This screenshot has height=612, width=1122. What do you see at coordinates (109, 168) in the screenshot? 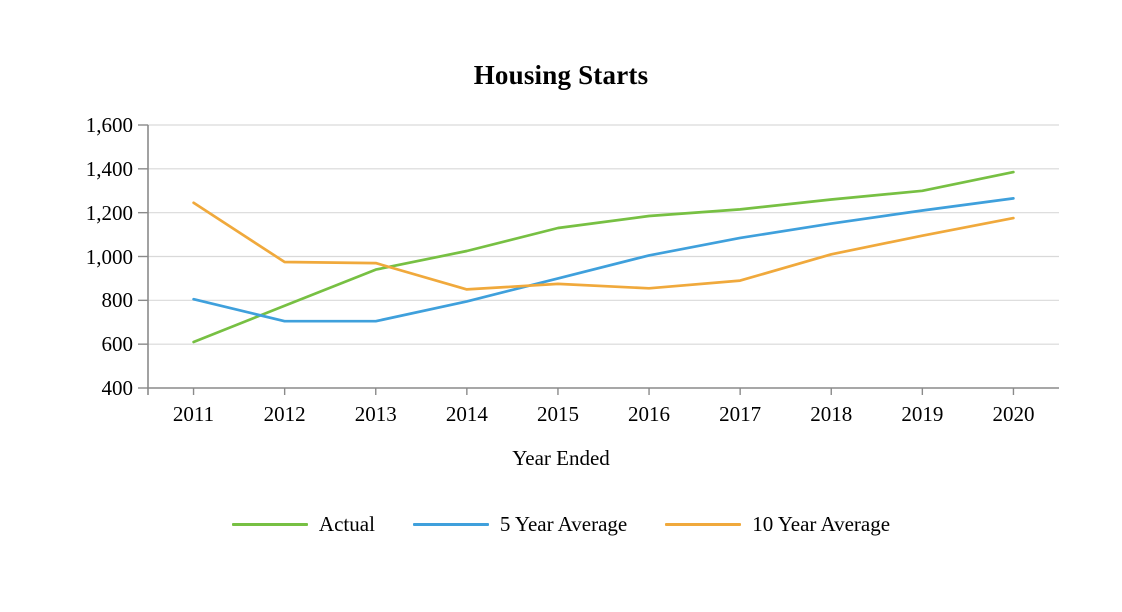
I see `y-tick-label: 1,400` at bounding box center [109, 168].